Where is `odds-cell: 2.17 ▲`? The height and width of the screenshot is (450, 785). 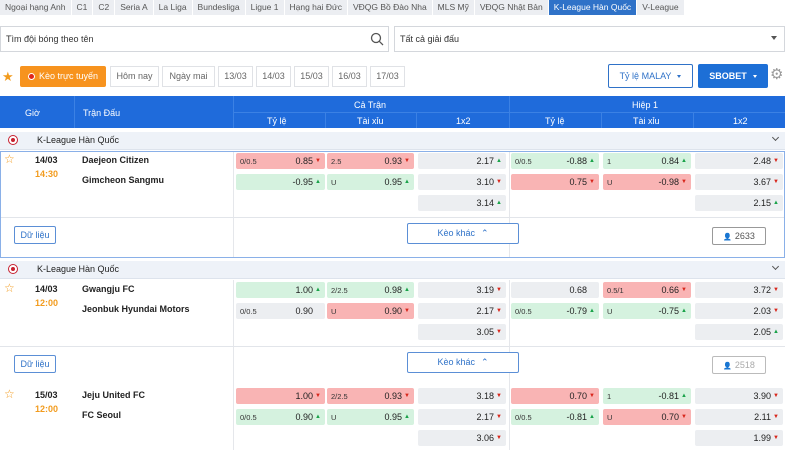 odds-cell: 2.17 ▲ is located at coordinates (462, 161).